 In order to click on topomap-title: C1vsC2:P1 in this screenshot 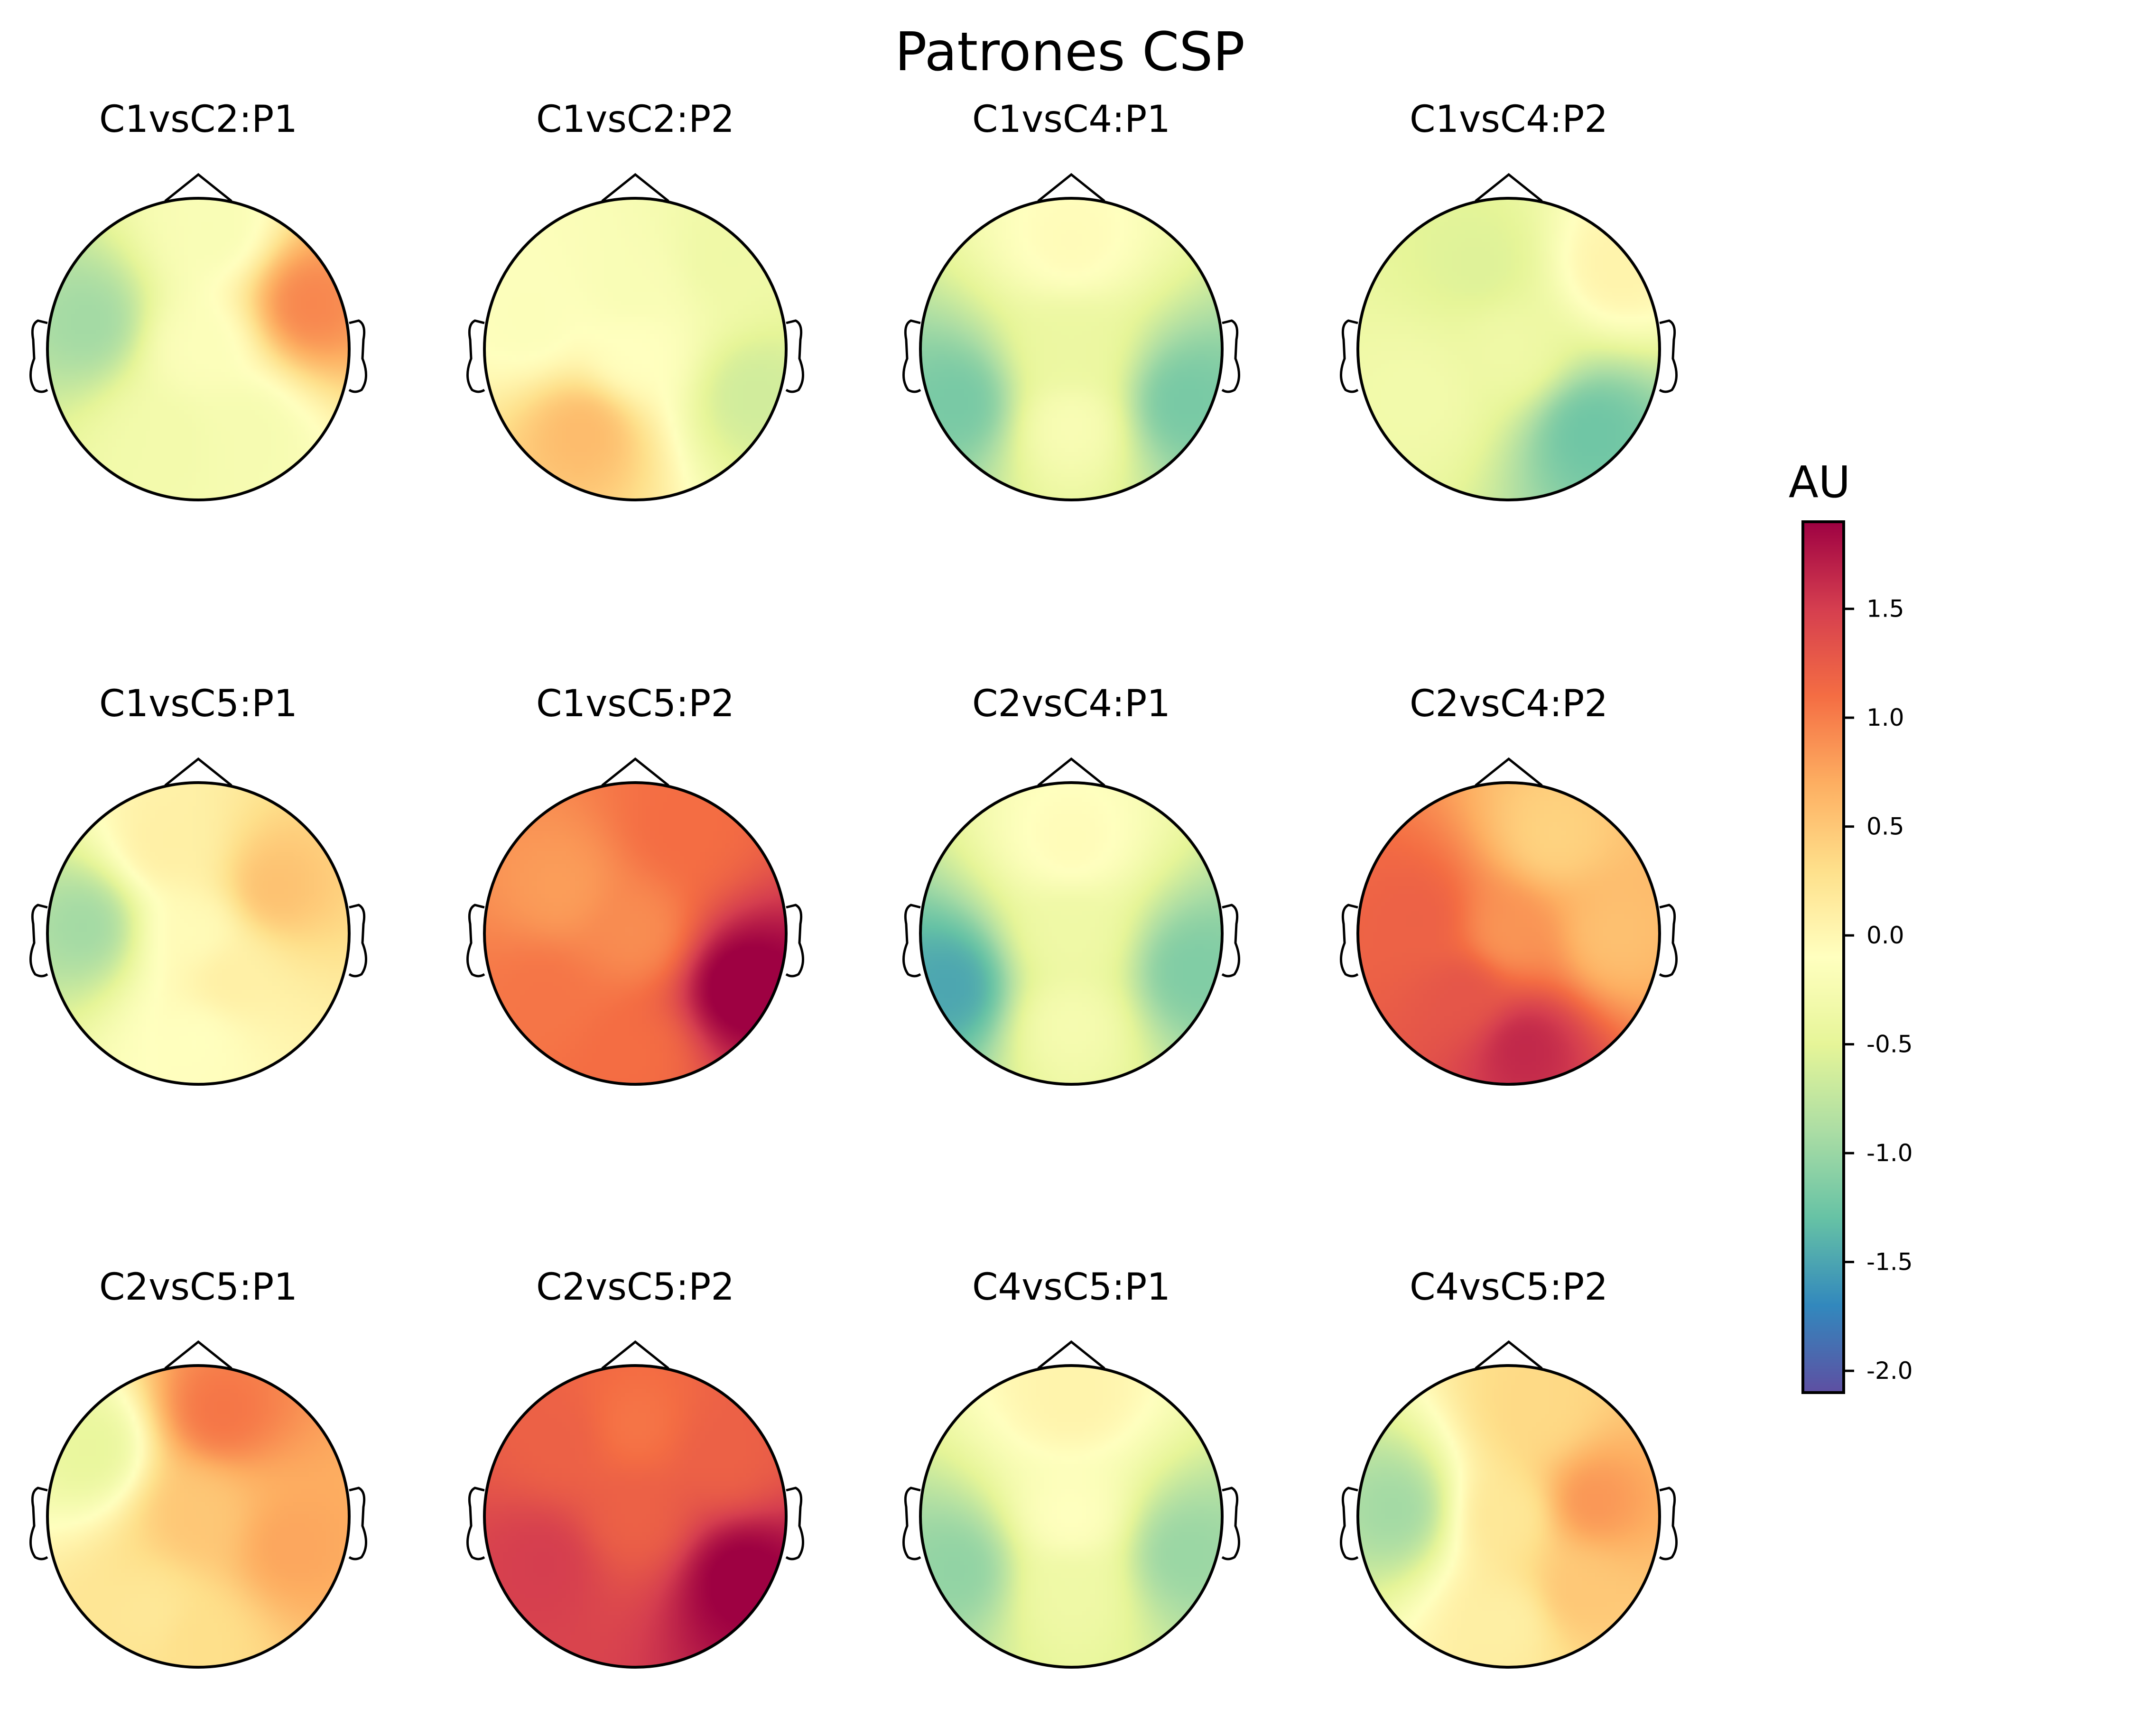, I will do `click(198, 119)`.